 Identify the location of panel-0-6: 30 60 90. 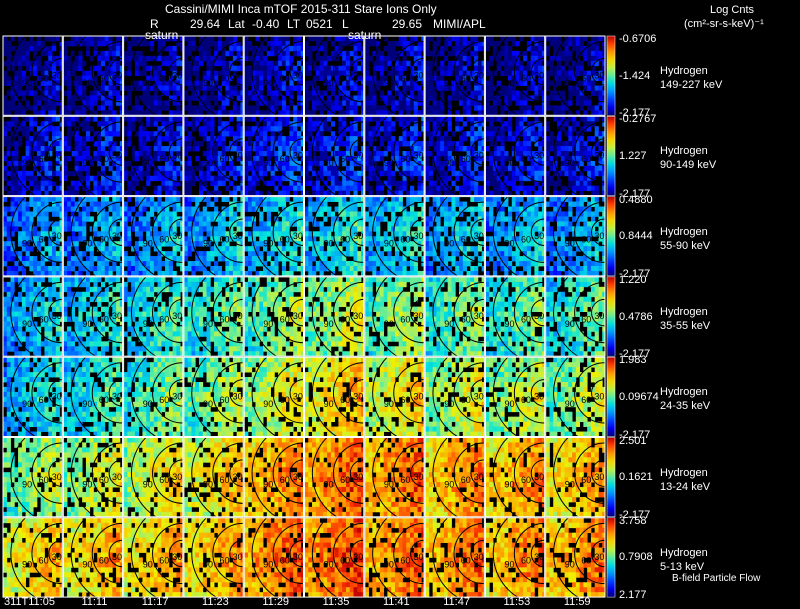
(394, 76).